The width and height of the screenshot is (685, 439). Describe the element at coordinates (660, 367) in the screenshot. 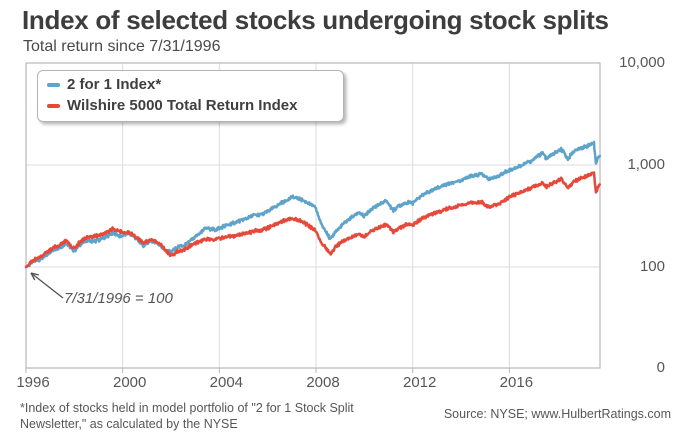

I see `y-axis-label: 0` at that location.